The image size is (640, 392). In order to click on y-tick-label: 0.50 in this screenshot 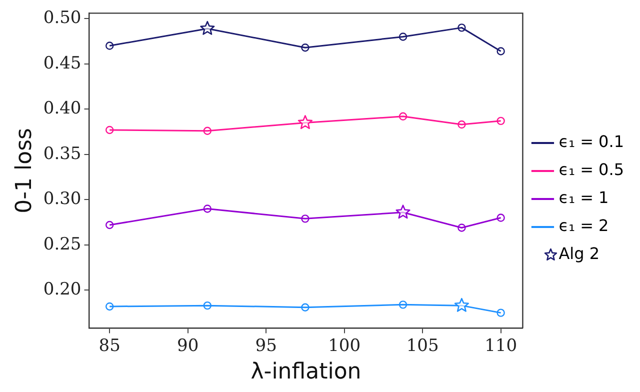, I will do `click(62, 18)`.